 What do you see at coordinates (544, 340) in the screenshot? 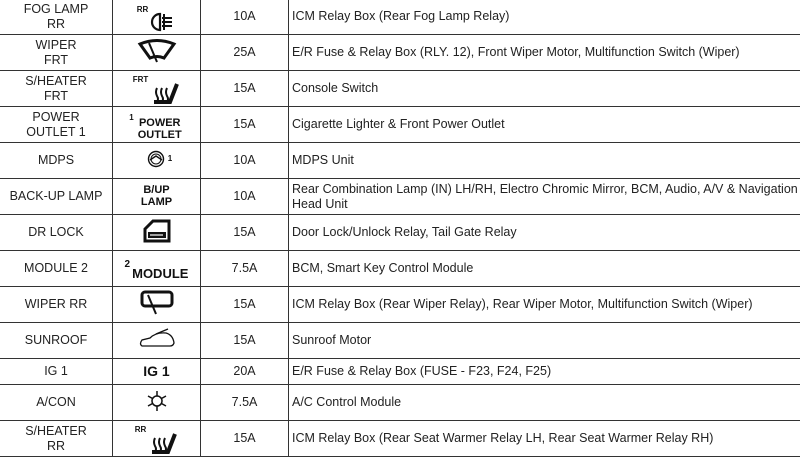
I see `protected-circuit: Sunroof Motor` at bounding box center [544, 340].